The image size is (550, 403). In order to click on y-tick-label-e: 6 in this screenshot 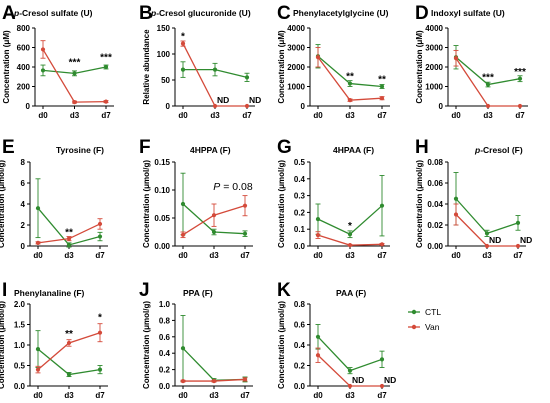, I will do `click(23, 183)`.